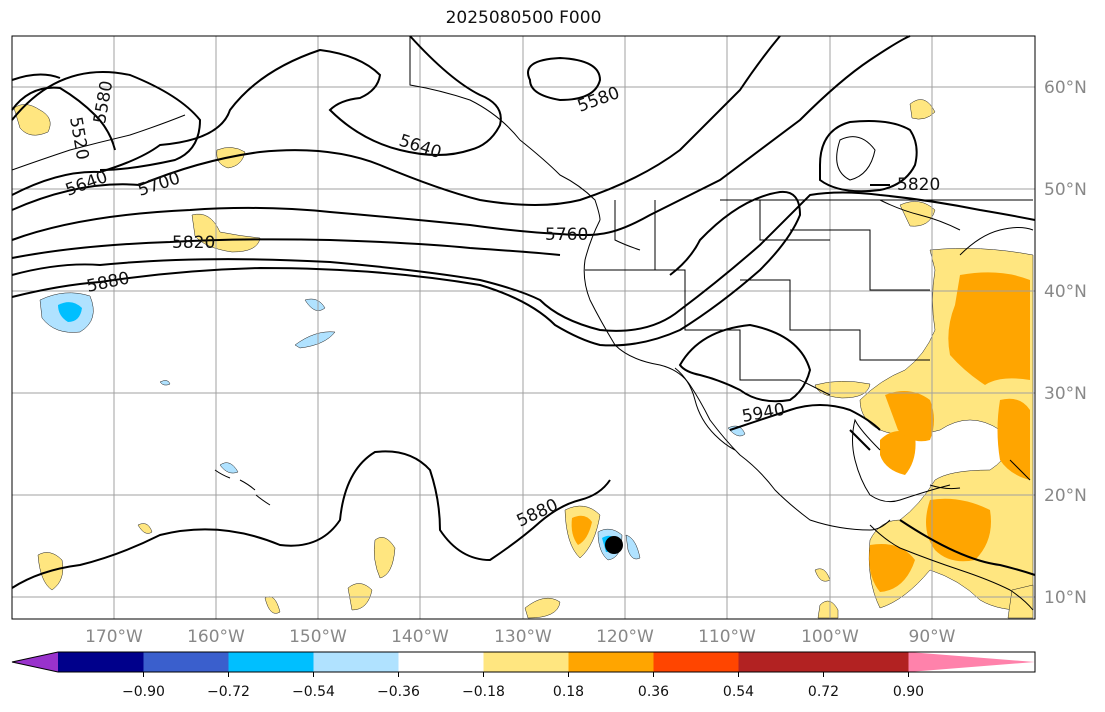  What do you see at coordinates (1065, 598) in the screenshot?
I see `lat-label: 10°N` at bounding box center [1065, 598].